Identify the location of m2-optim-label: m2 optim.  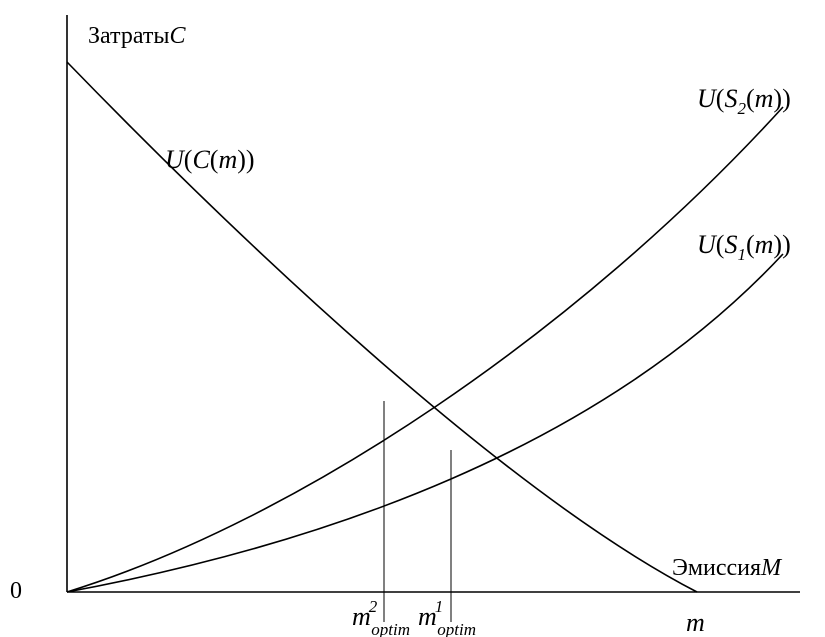
(381, 617).